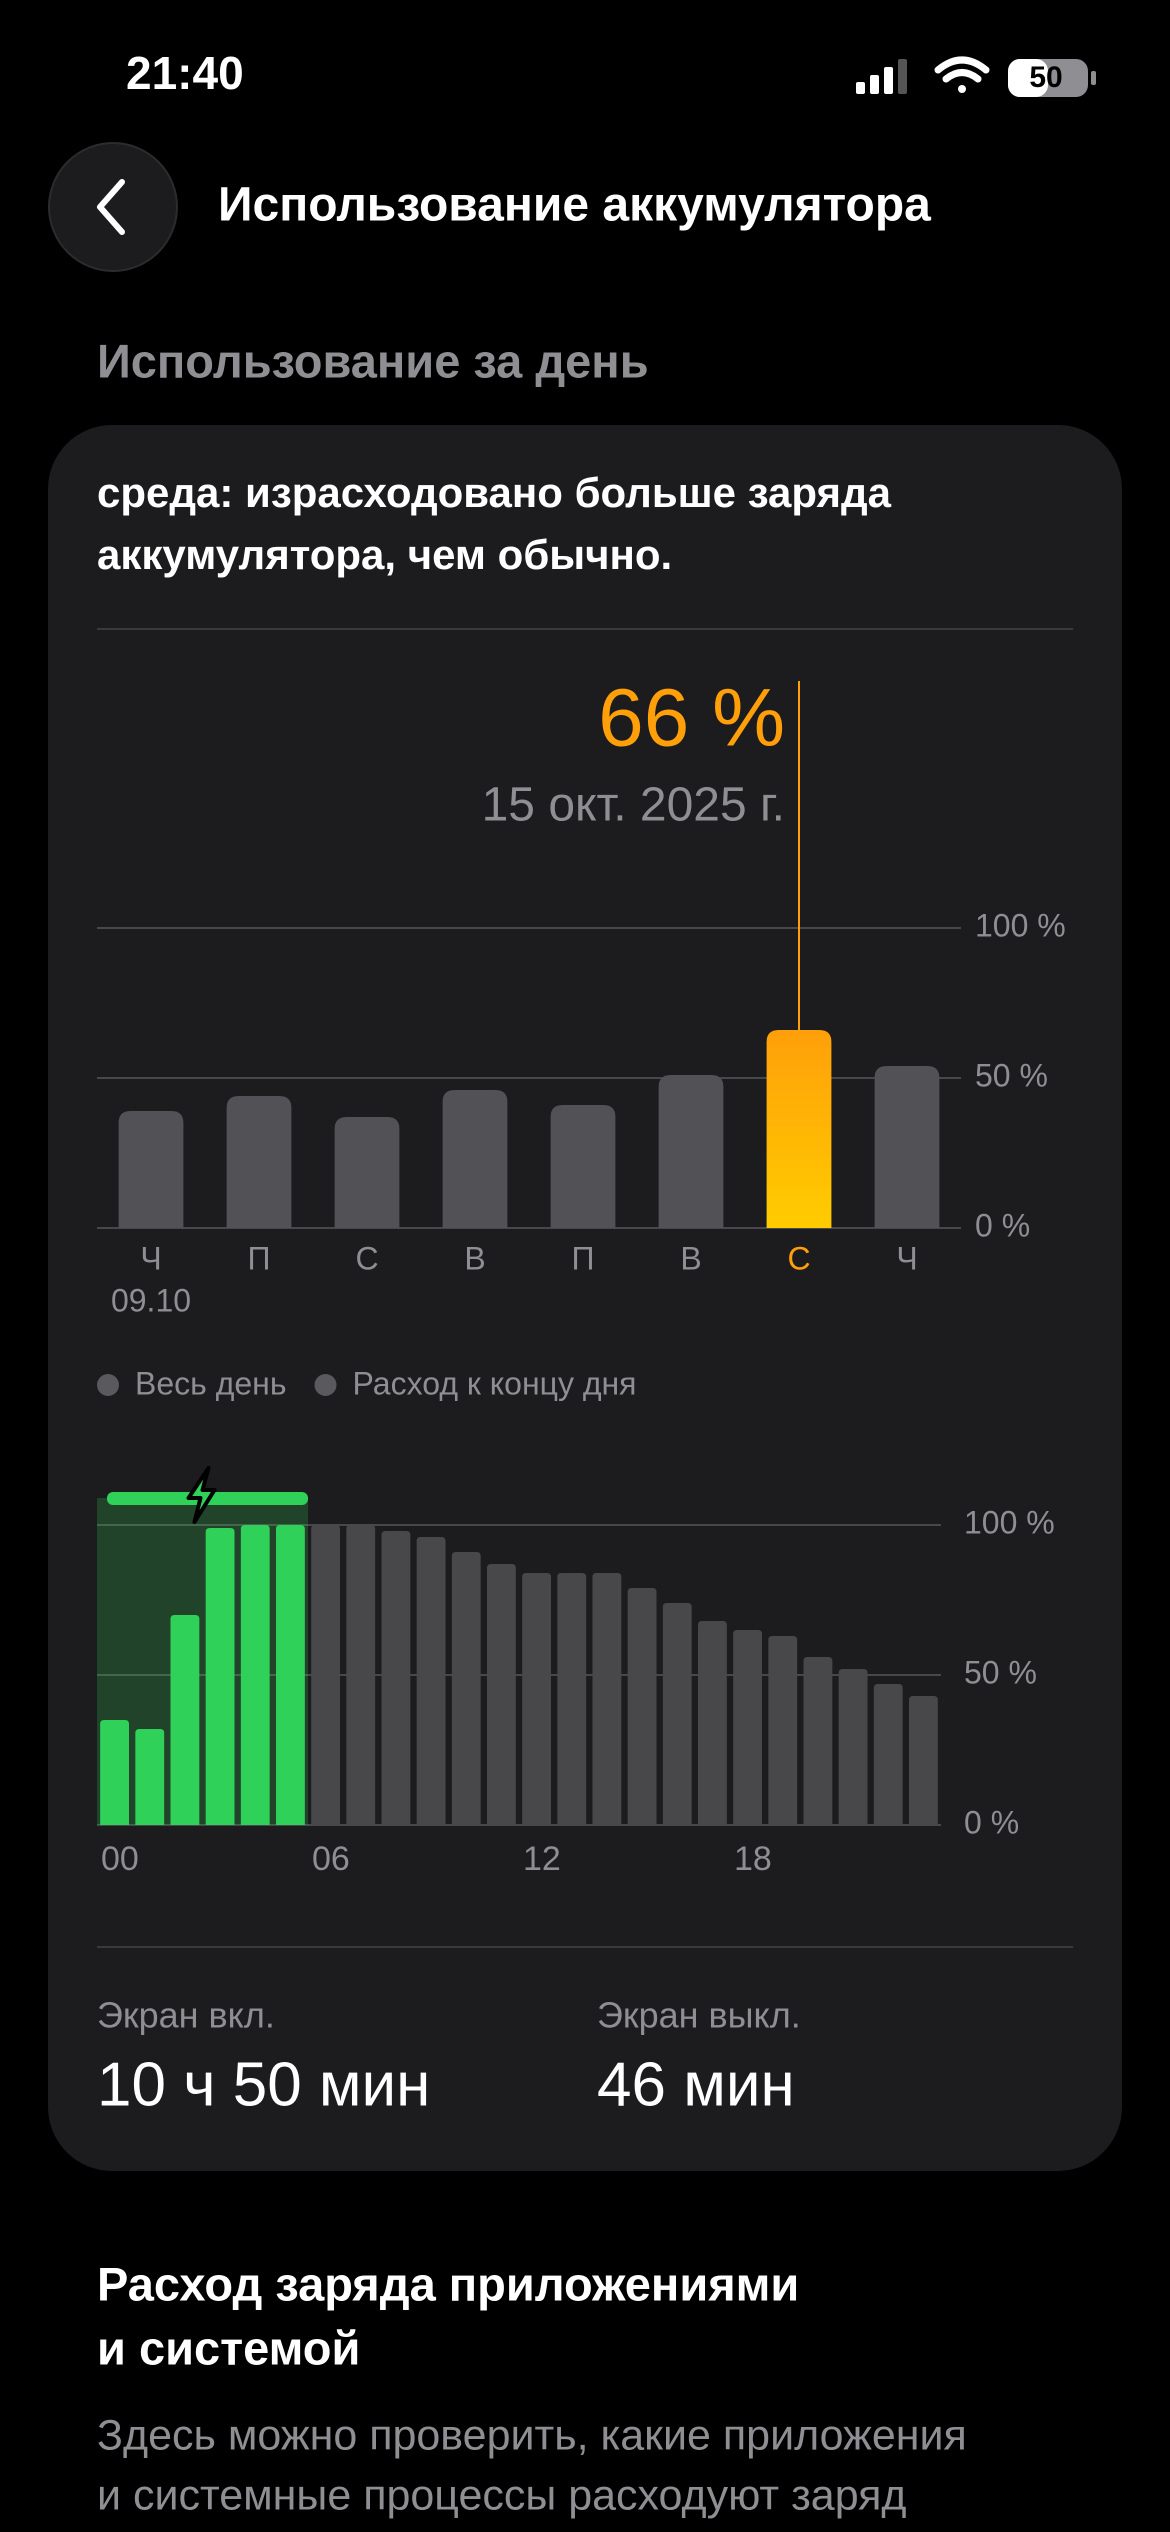 The image size is (1170, 2532). What do you see at coordinates (1045, 77) in the screenshot?
I see `battery-percent: 50` at bounding box center [1045, 77].